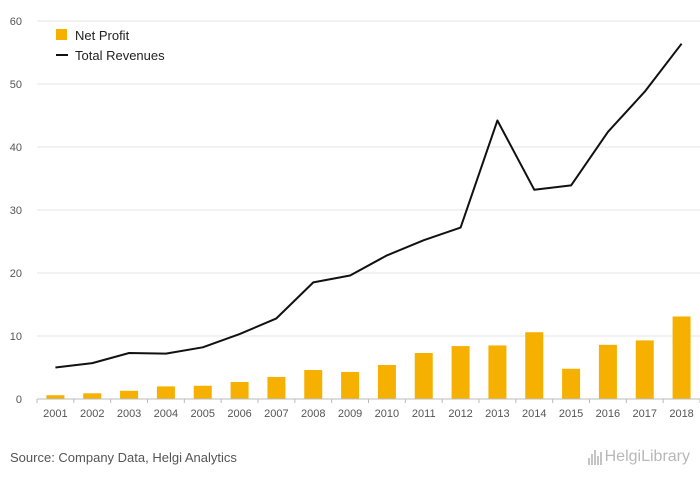  I want to click on bar-net-profit-2003, so click(129, 394).